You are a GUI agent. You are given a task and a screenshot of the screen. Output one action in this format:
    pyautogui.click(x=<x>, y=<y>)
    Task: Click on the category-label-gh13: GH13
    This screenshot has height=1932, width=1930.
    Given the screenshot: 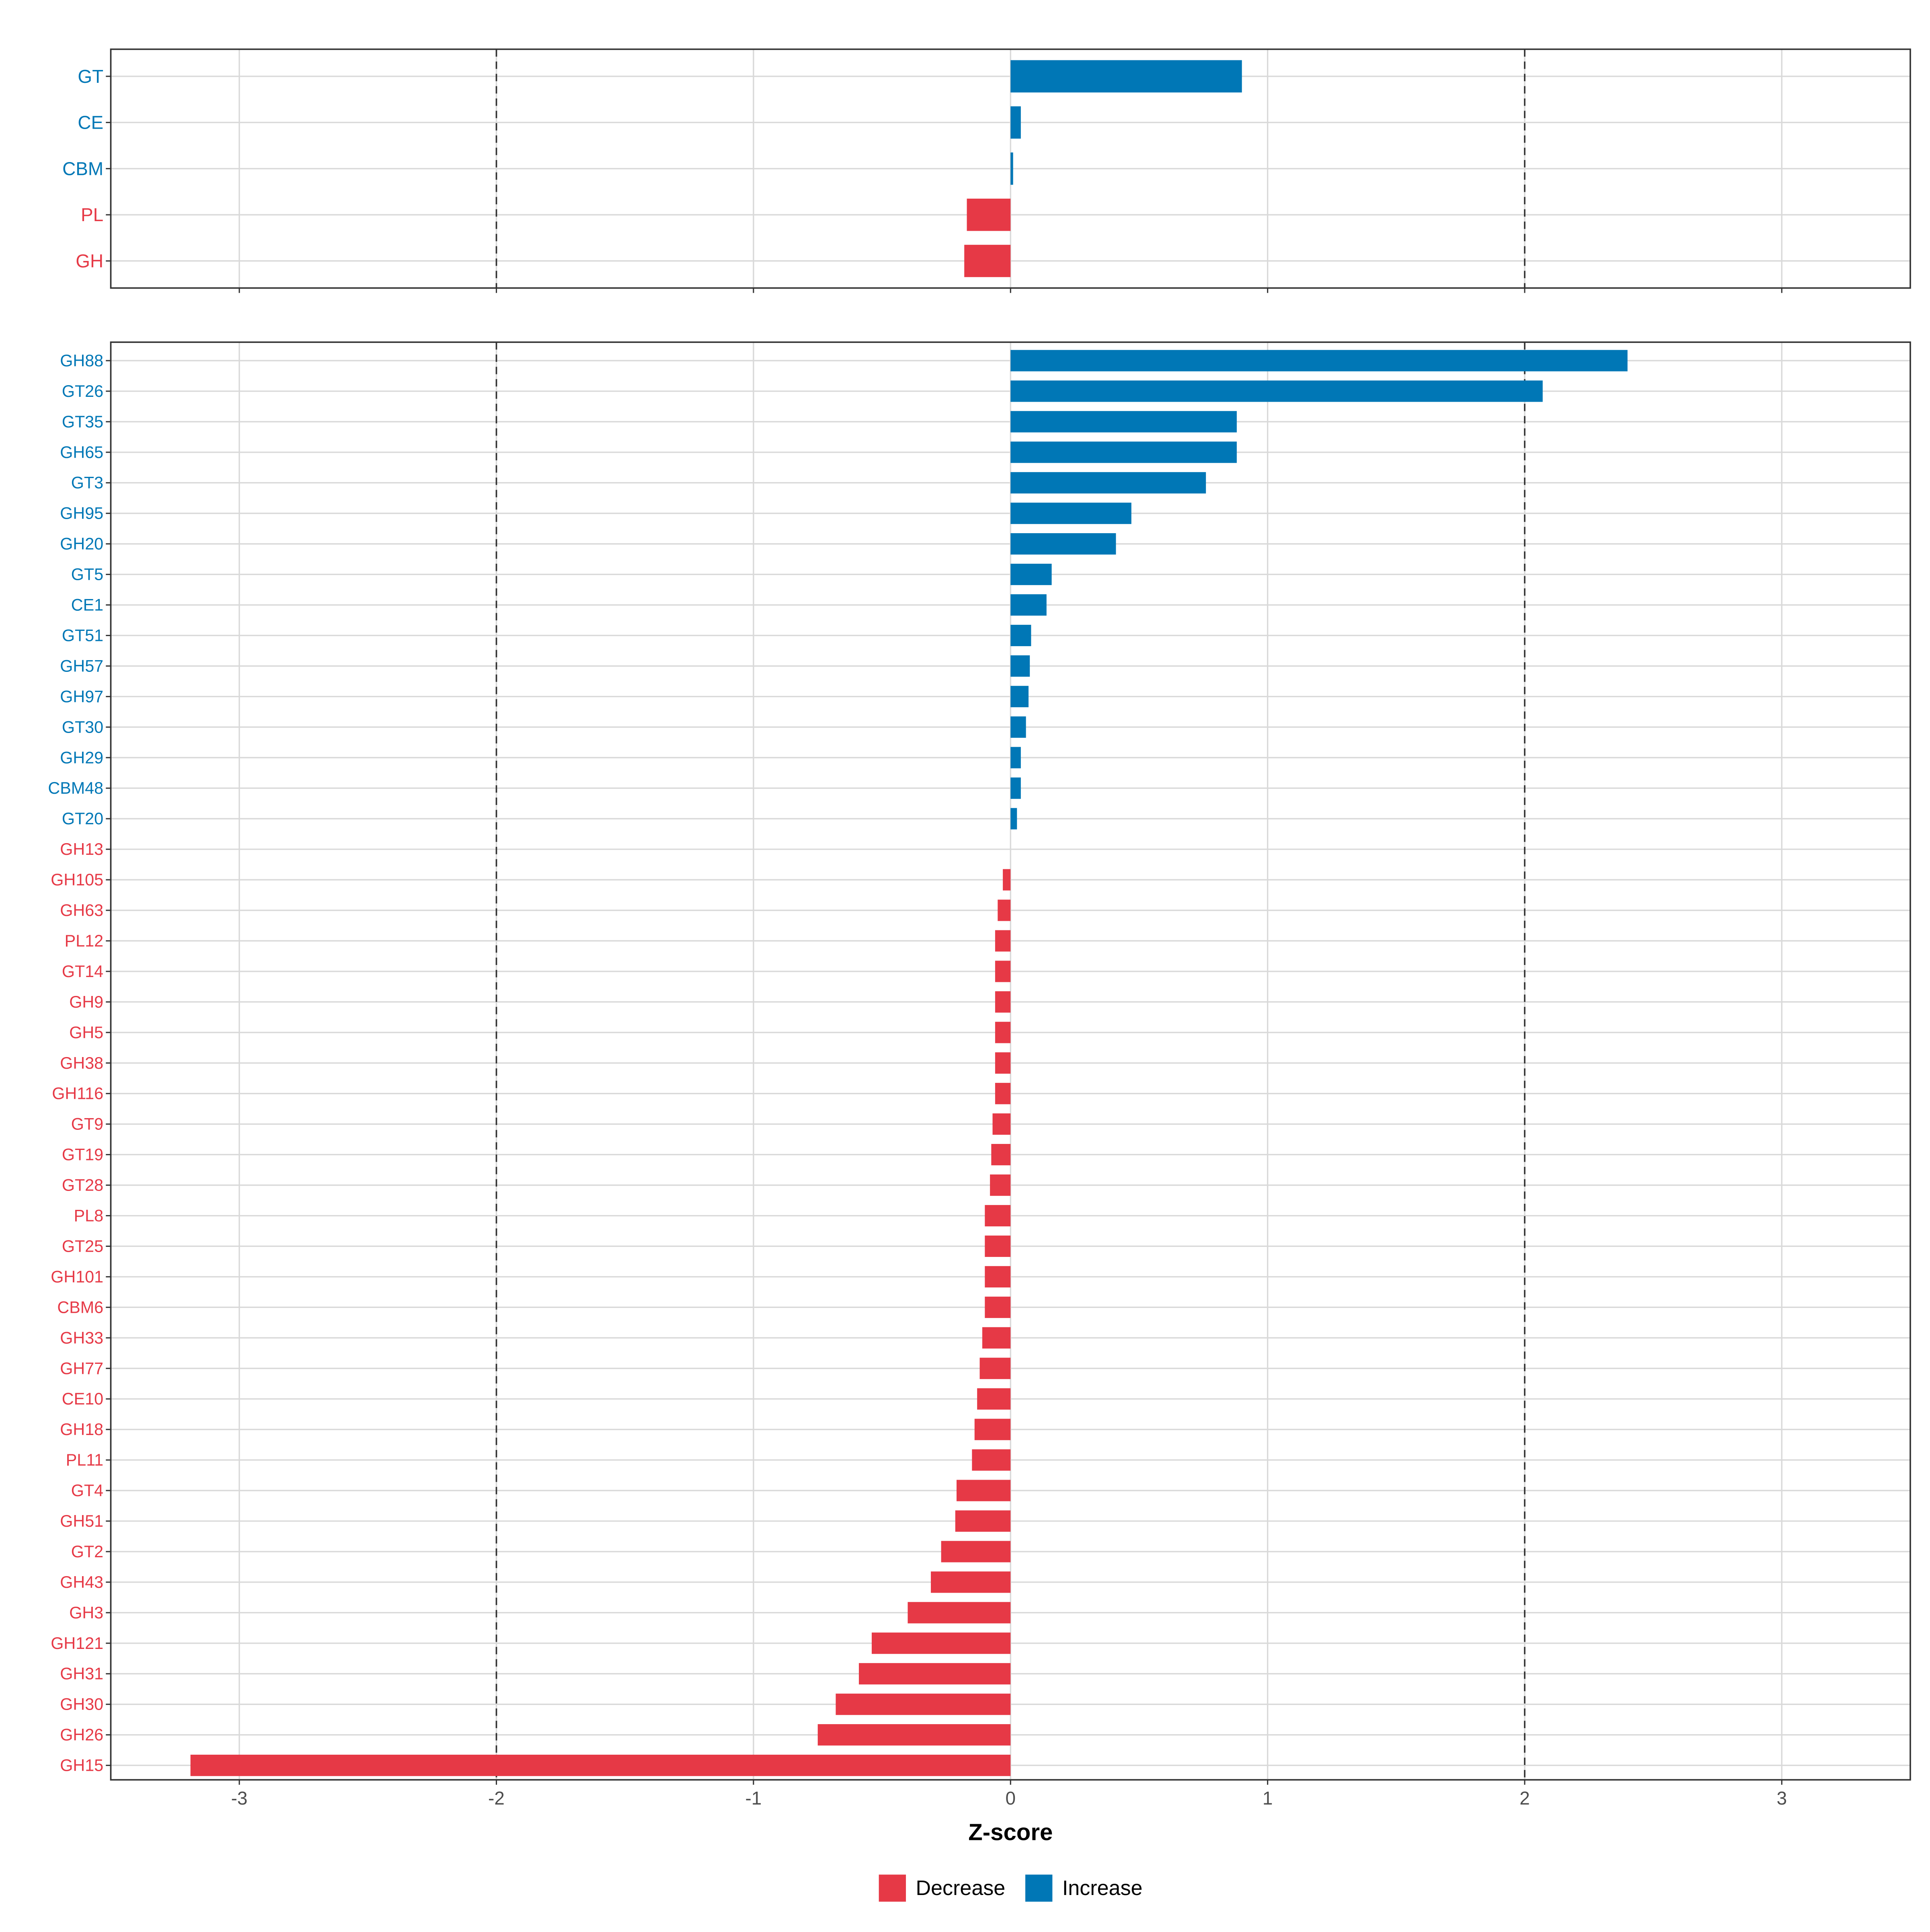 What is the action you would take?
    pyautogui.click(x=81, y=849)
    